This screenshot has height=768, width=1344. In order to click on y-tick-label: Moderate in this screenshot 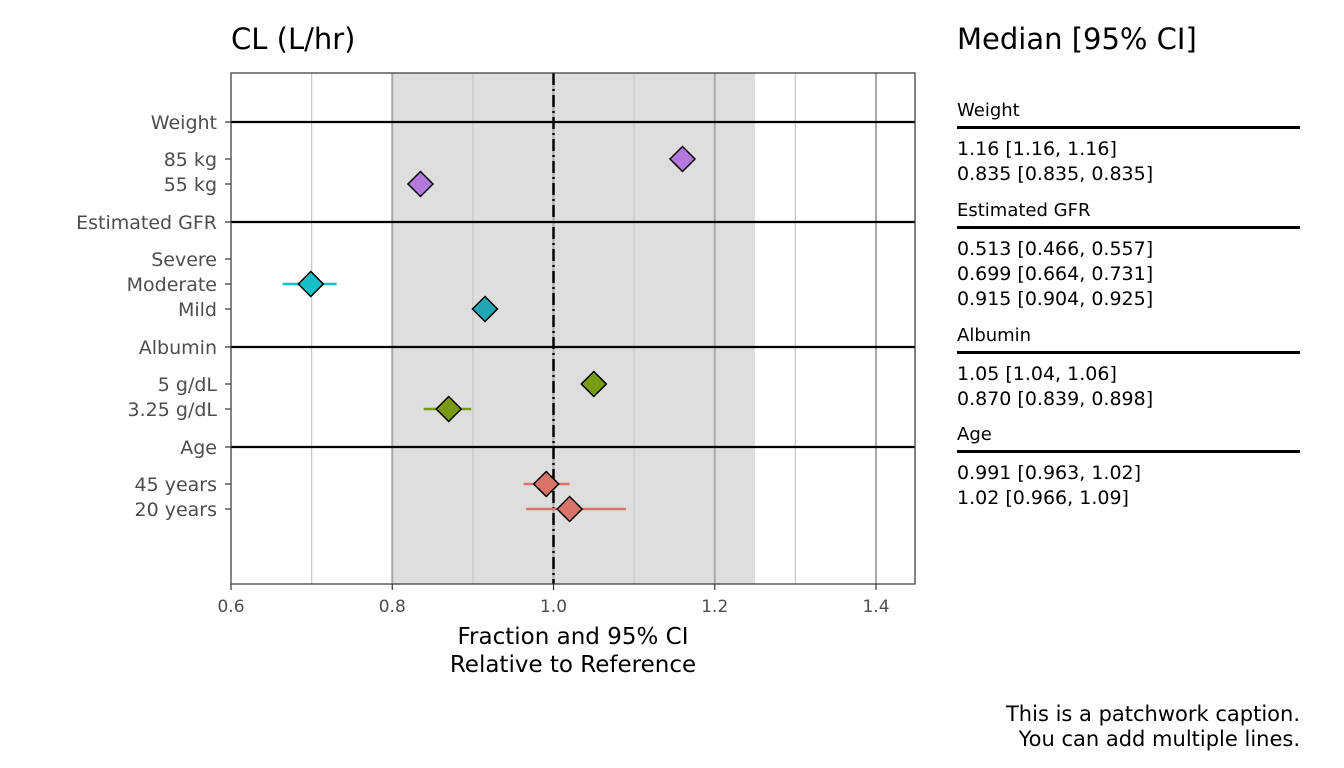, I will do `click(172, 285)`.